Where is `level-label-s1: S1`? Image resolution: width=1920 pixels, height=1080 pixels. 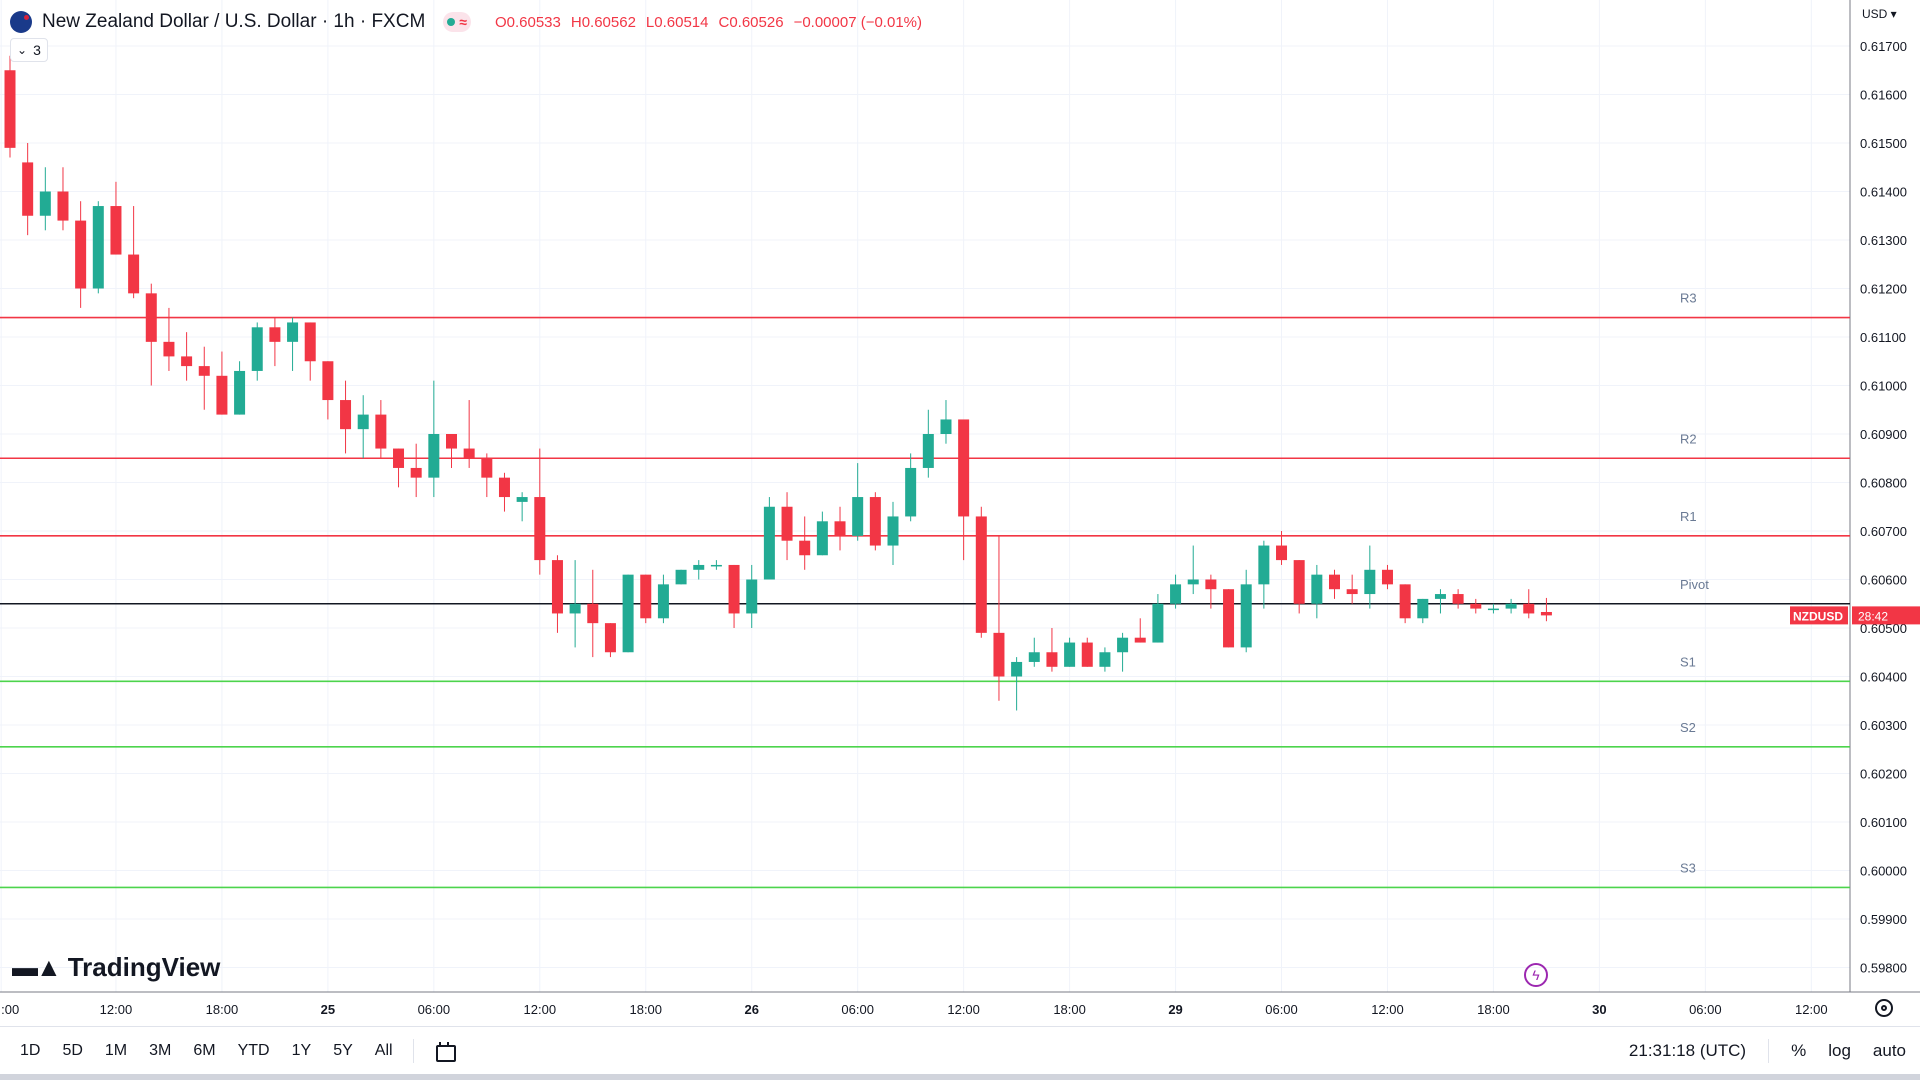
level-label-s1: S1 is located at coordinates (1688, 661).